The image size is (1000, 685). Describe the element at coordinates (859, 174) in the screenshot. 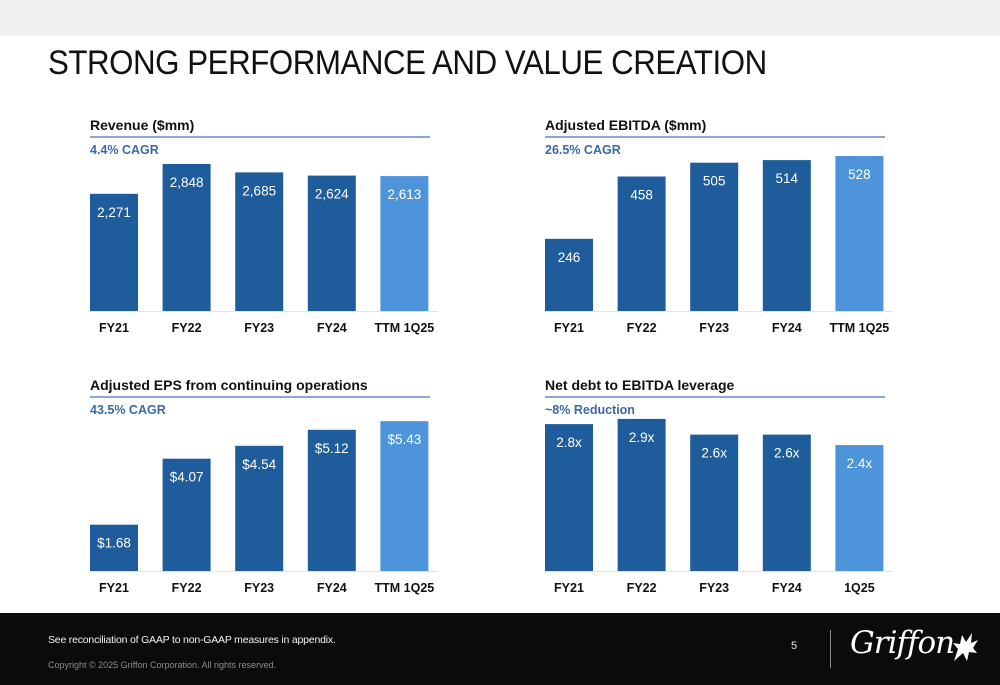

I see `data-label: 528` at that location.